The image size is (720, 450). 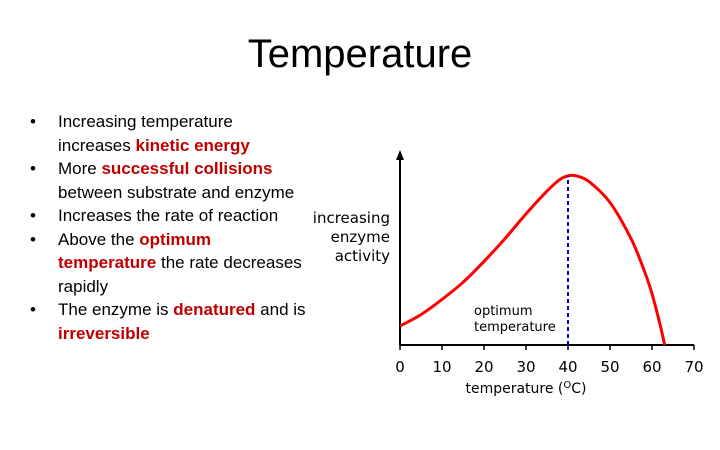 What do you see at coordinates (483, 367) in the screenshot?
I see `x-tick-label: 20` at bounding box center [483, 367].